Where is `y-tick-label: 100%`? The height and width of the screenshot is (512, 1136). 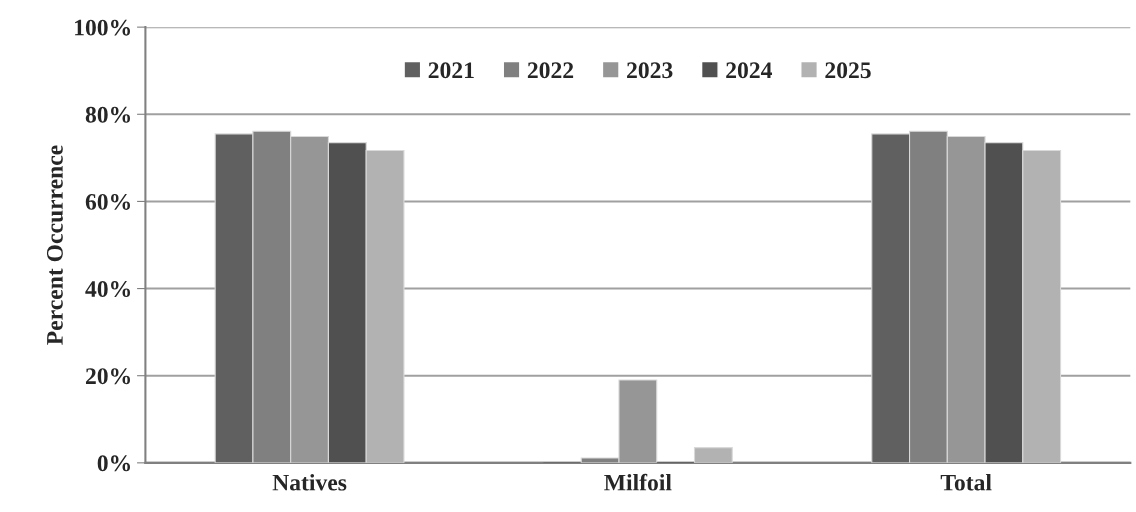
y-tick-label: 100% is located at coordinates (102, 27).